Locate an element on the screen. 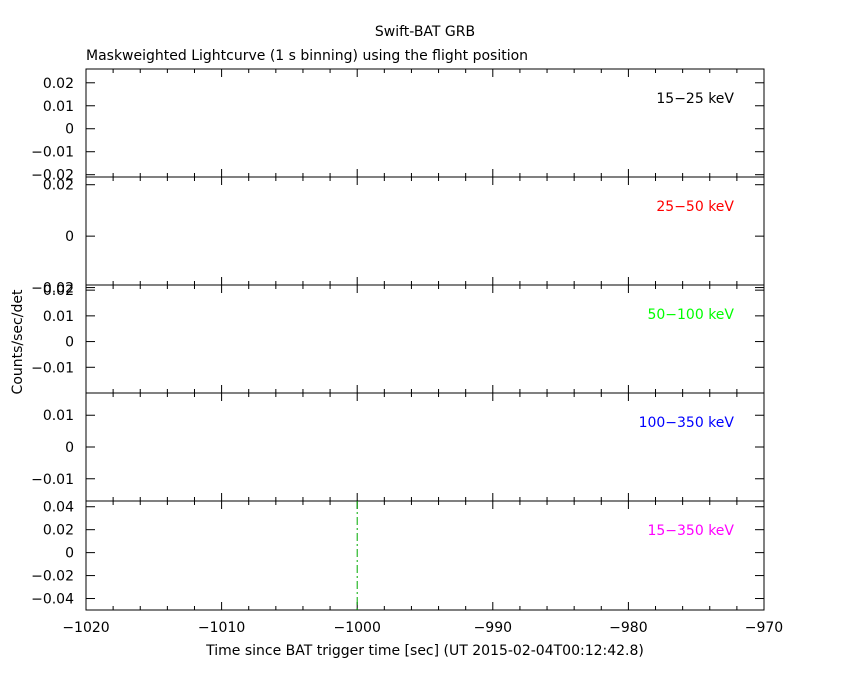  band-label-1: 15−25 keV is located at coordinates (695, 99).